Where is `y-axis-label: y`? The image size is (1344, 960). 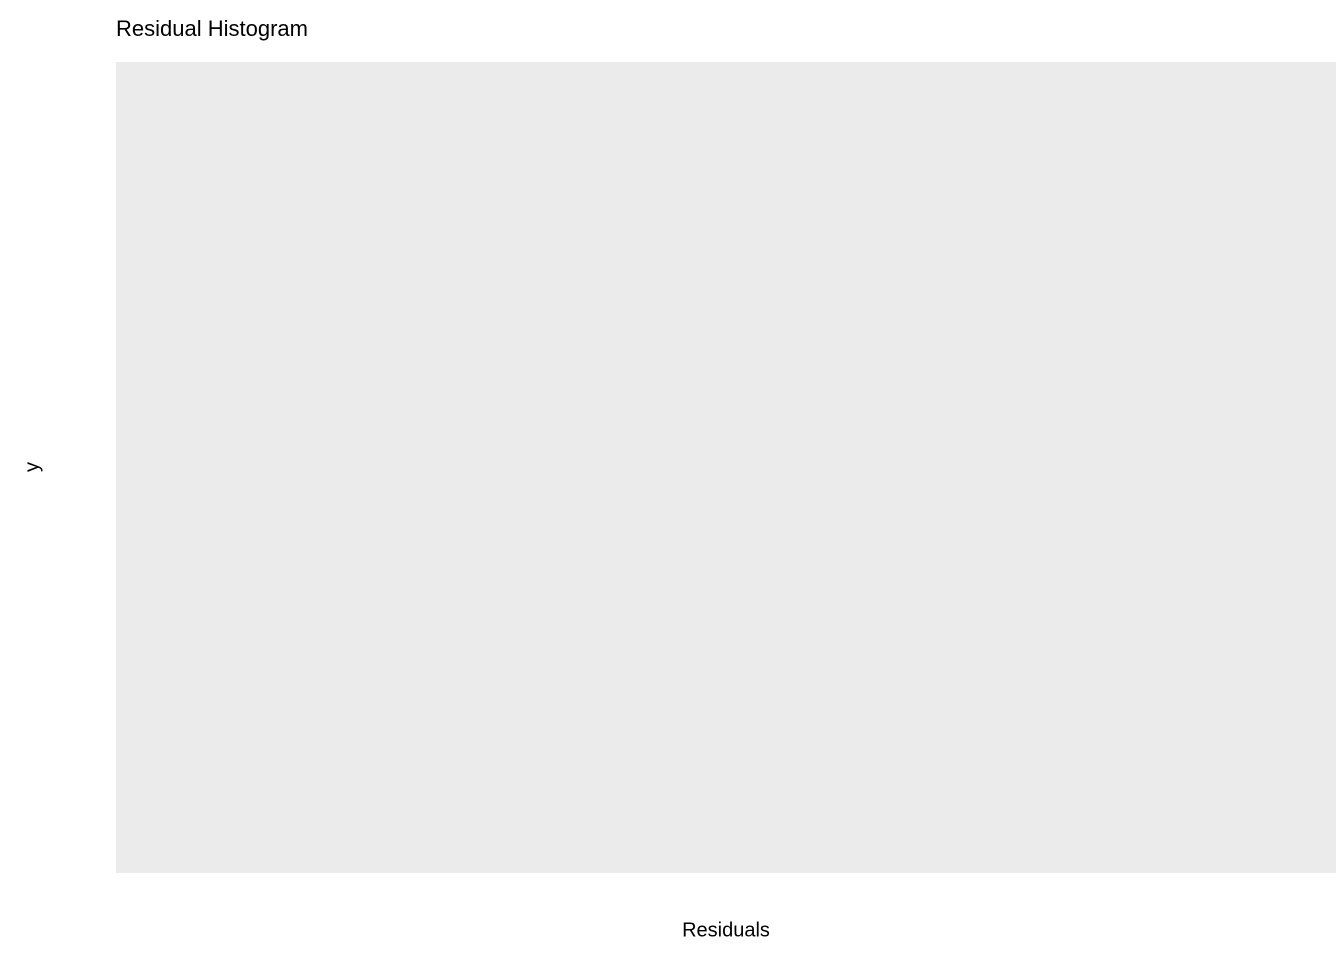
y-axis-label: y is located at coordinates (32, 467).